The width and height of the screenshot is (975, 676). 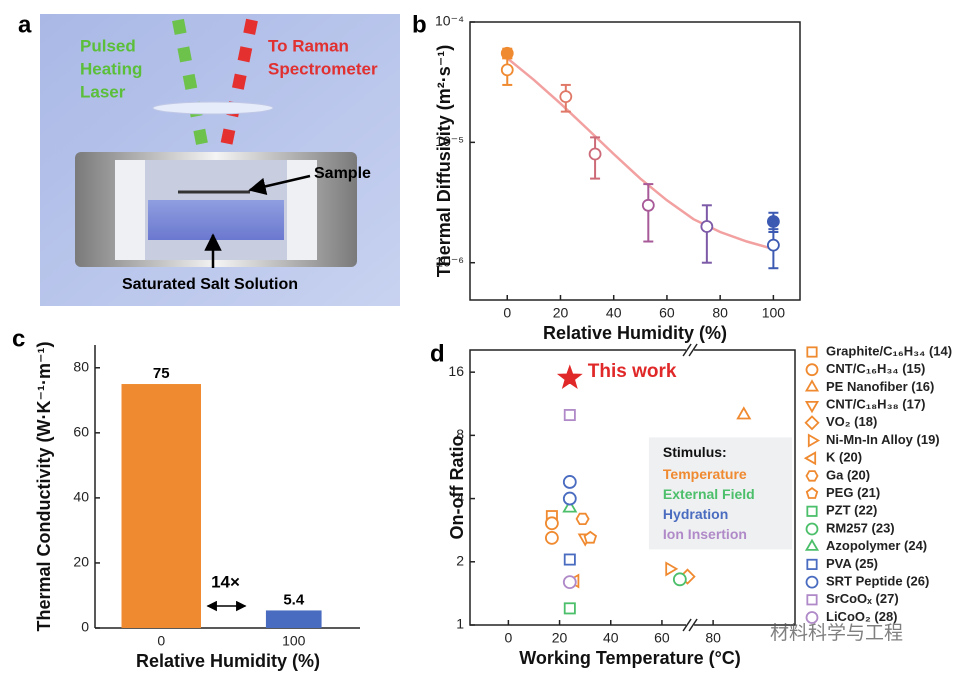 What do you see at coordinates (630, 658) in the screenshot?
I see `x-axis-label: Working Temperature (°C)` at bounding box center [630, 658].